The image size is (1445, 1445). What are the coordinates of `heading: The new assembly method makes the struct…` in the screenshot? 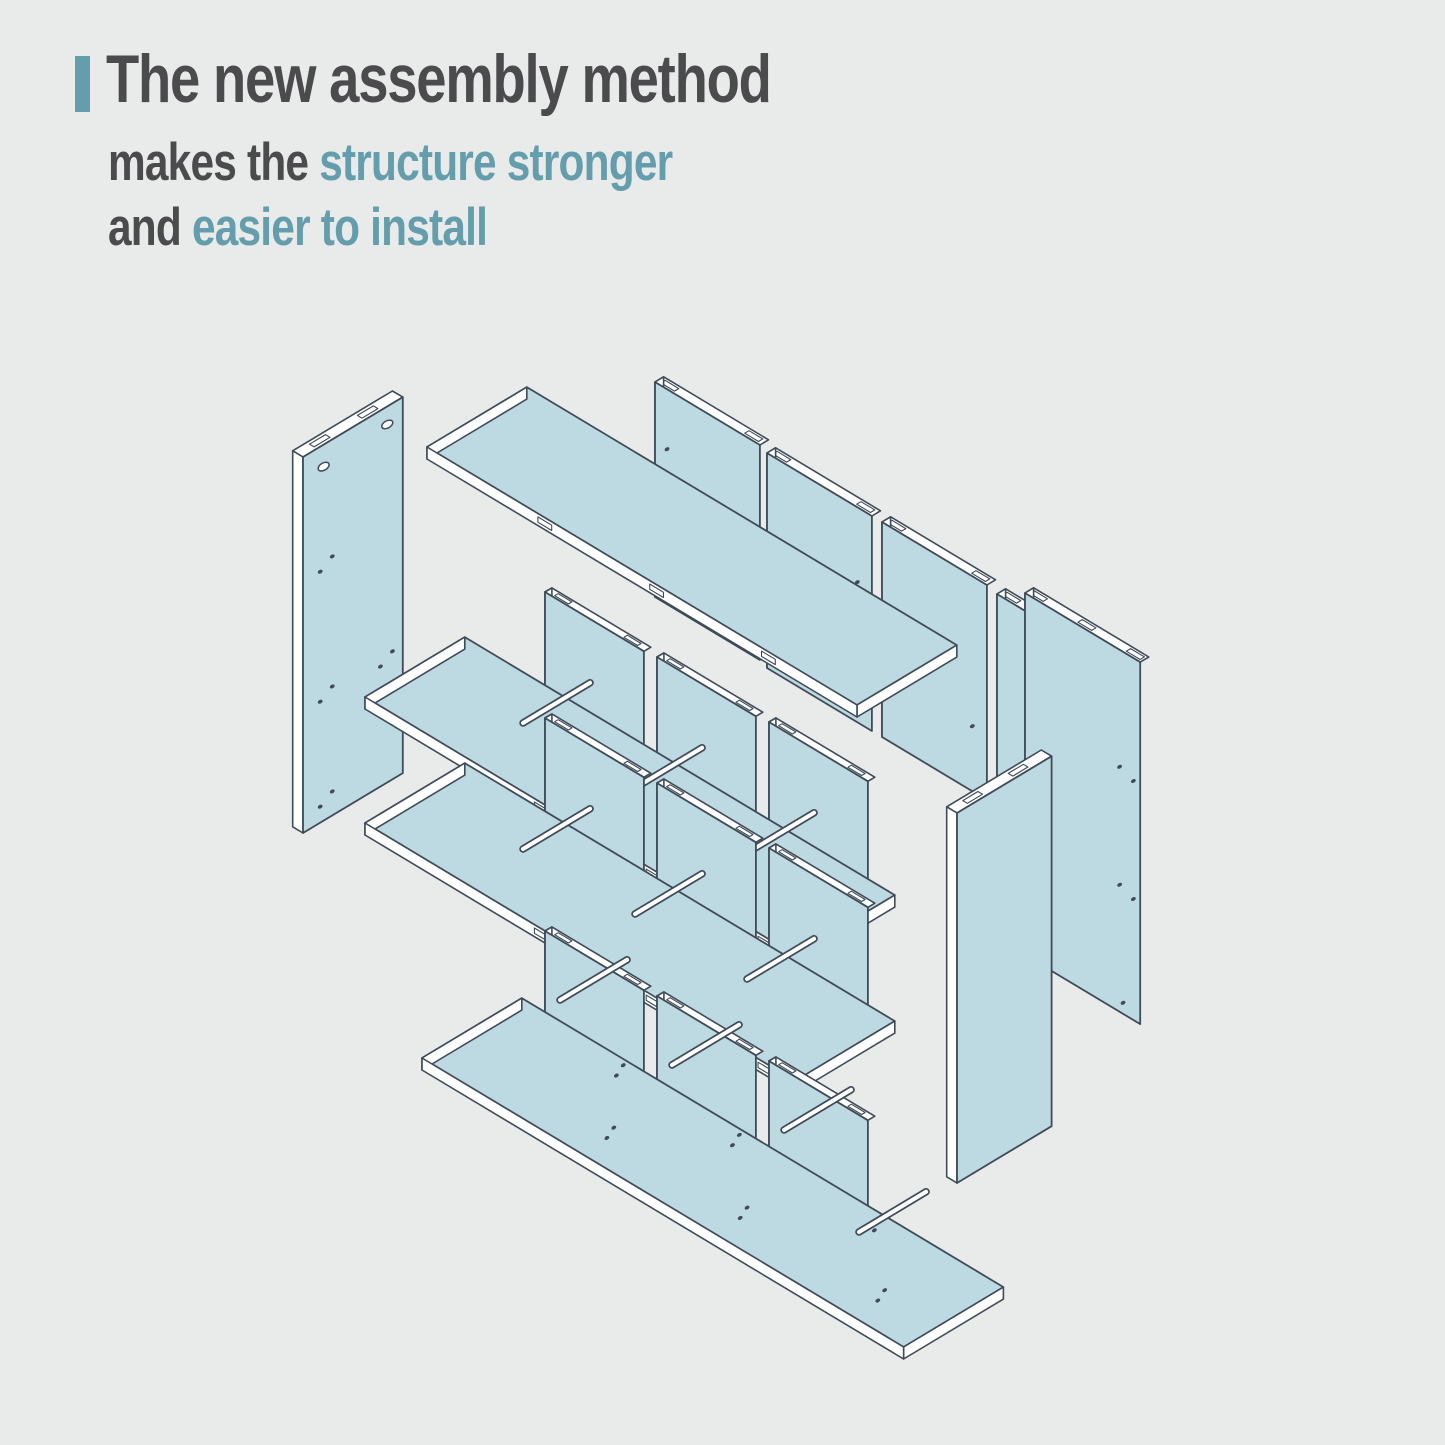 It's located at (521, 151).